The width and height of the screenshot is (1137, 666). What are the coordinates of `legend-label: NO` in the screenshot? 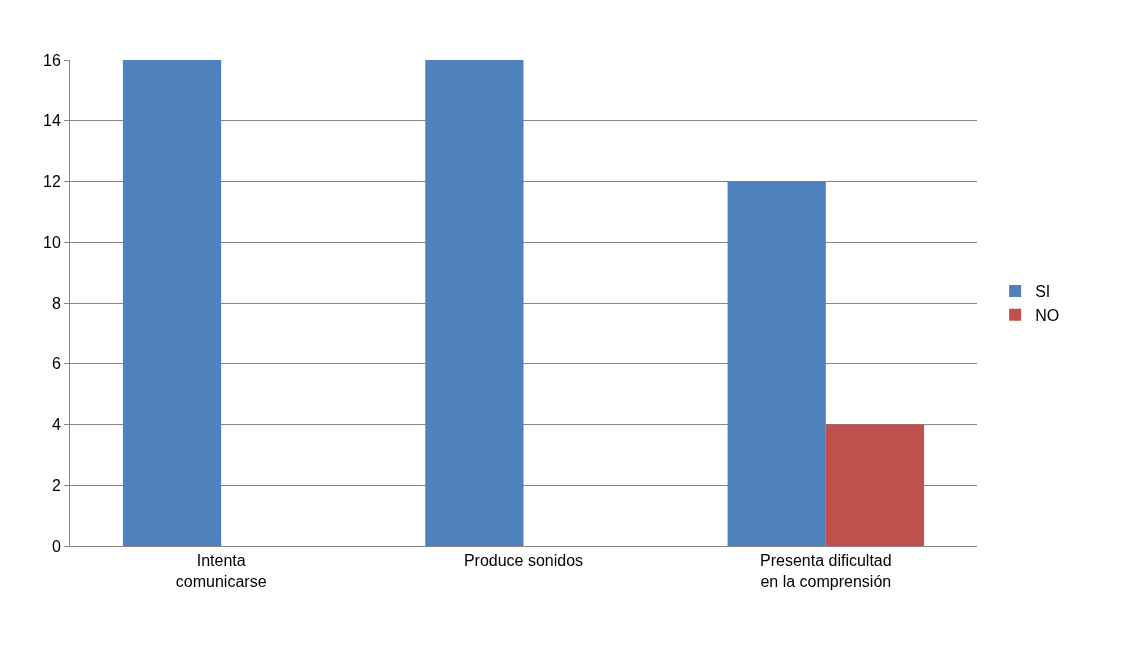 It's located at (1047, 315).